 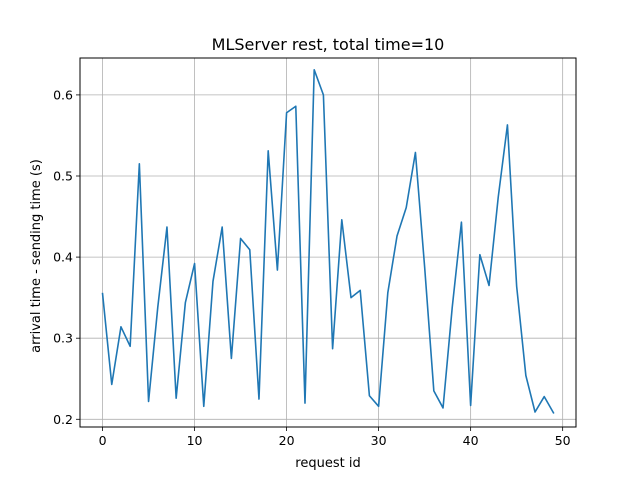 What do you see at coordinates (327, 463) in the screenshot?
I see `x-axis-label: request id` at bounding box center [327, 463].